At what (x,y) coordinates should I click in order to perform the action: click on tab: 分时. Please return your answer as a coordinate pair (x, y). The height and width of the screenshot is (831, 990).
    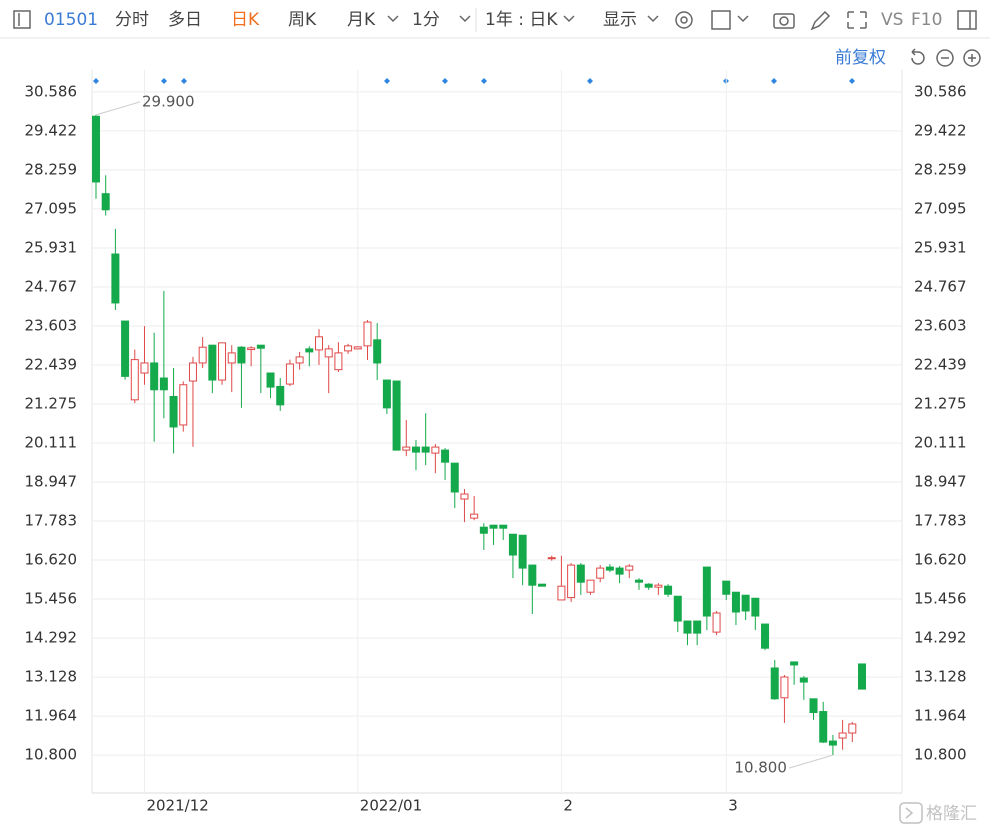
    Looking at the image, I should click on (132, 20).